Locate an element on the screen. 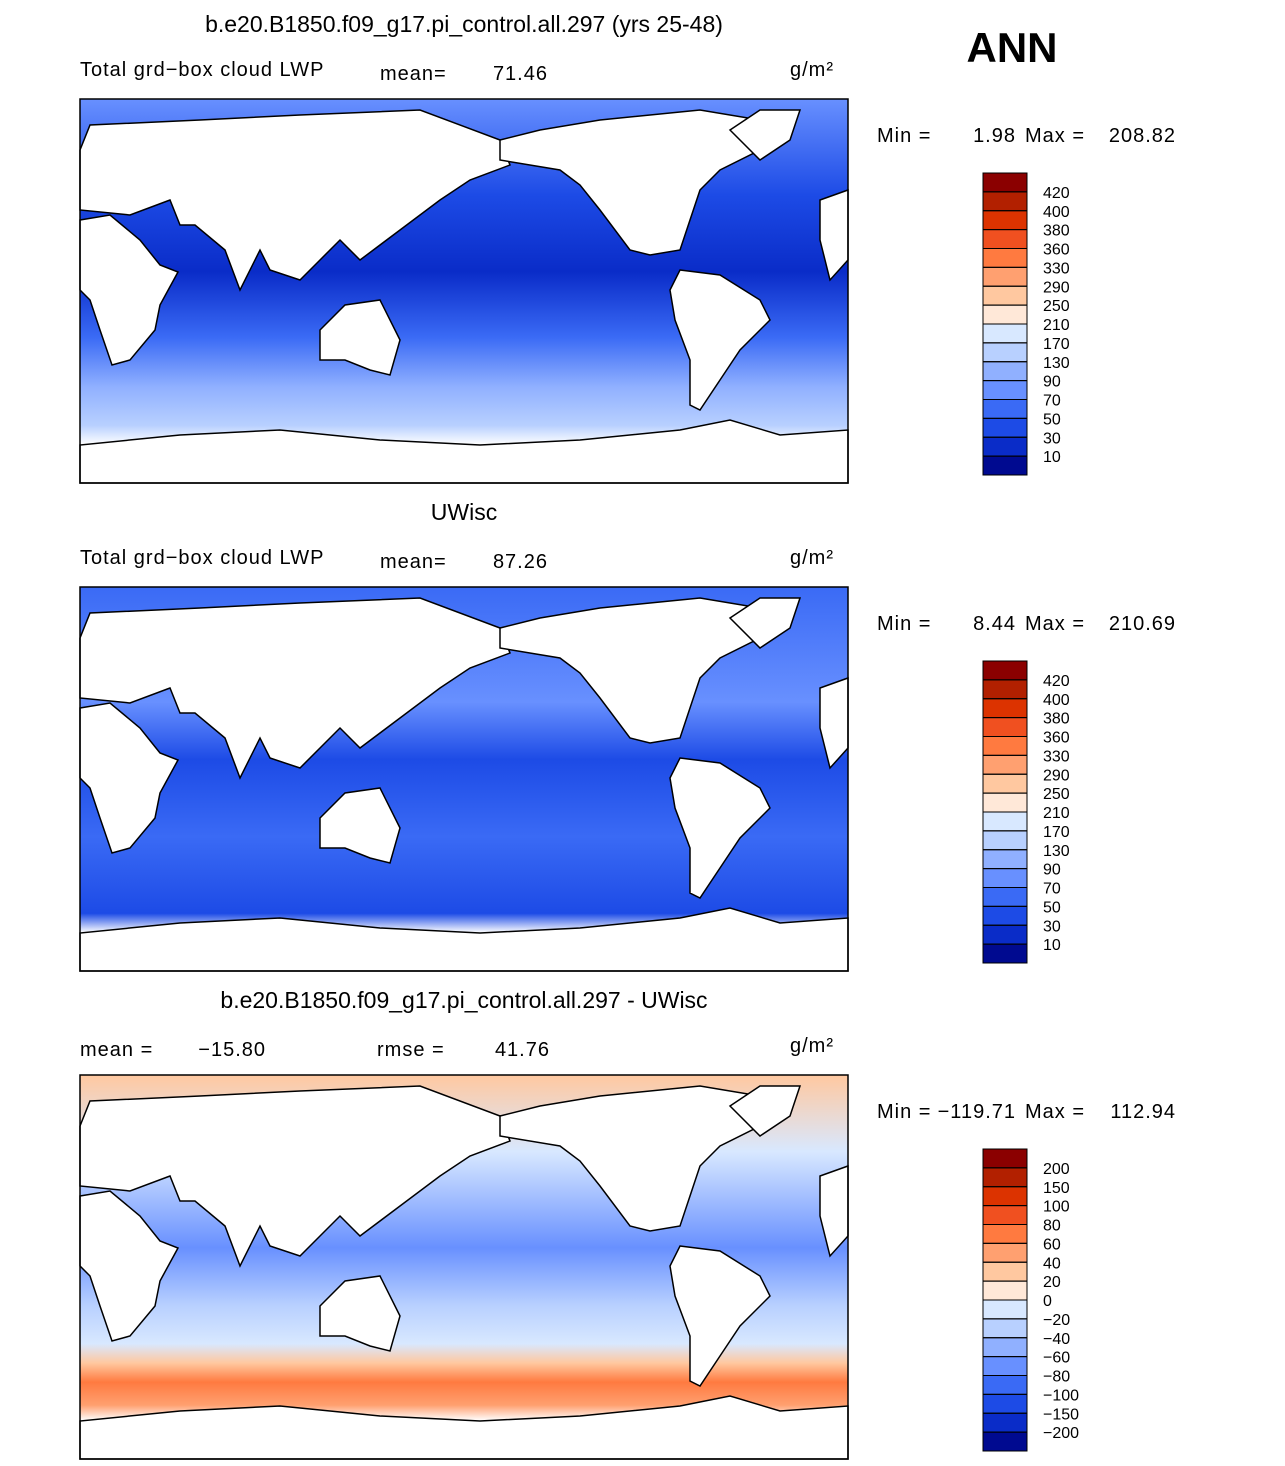 This screenshot has width=1285, height=1466. colorbar-label: 0 is located at coordinates (1047, 1301).